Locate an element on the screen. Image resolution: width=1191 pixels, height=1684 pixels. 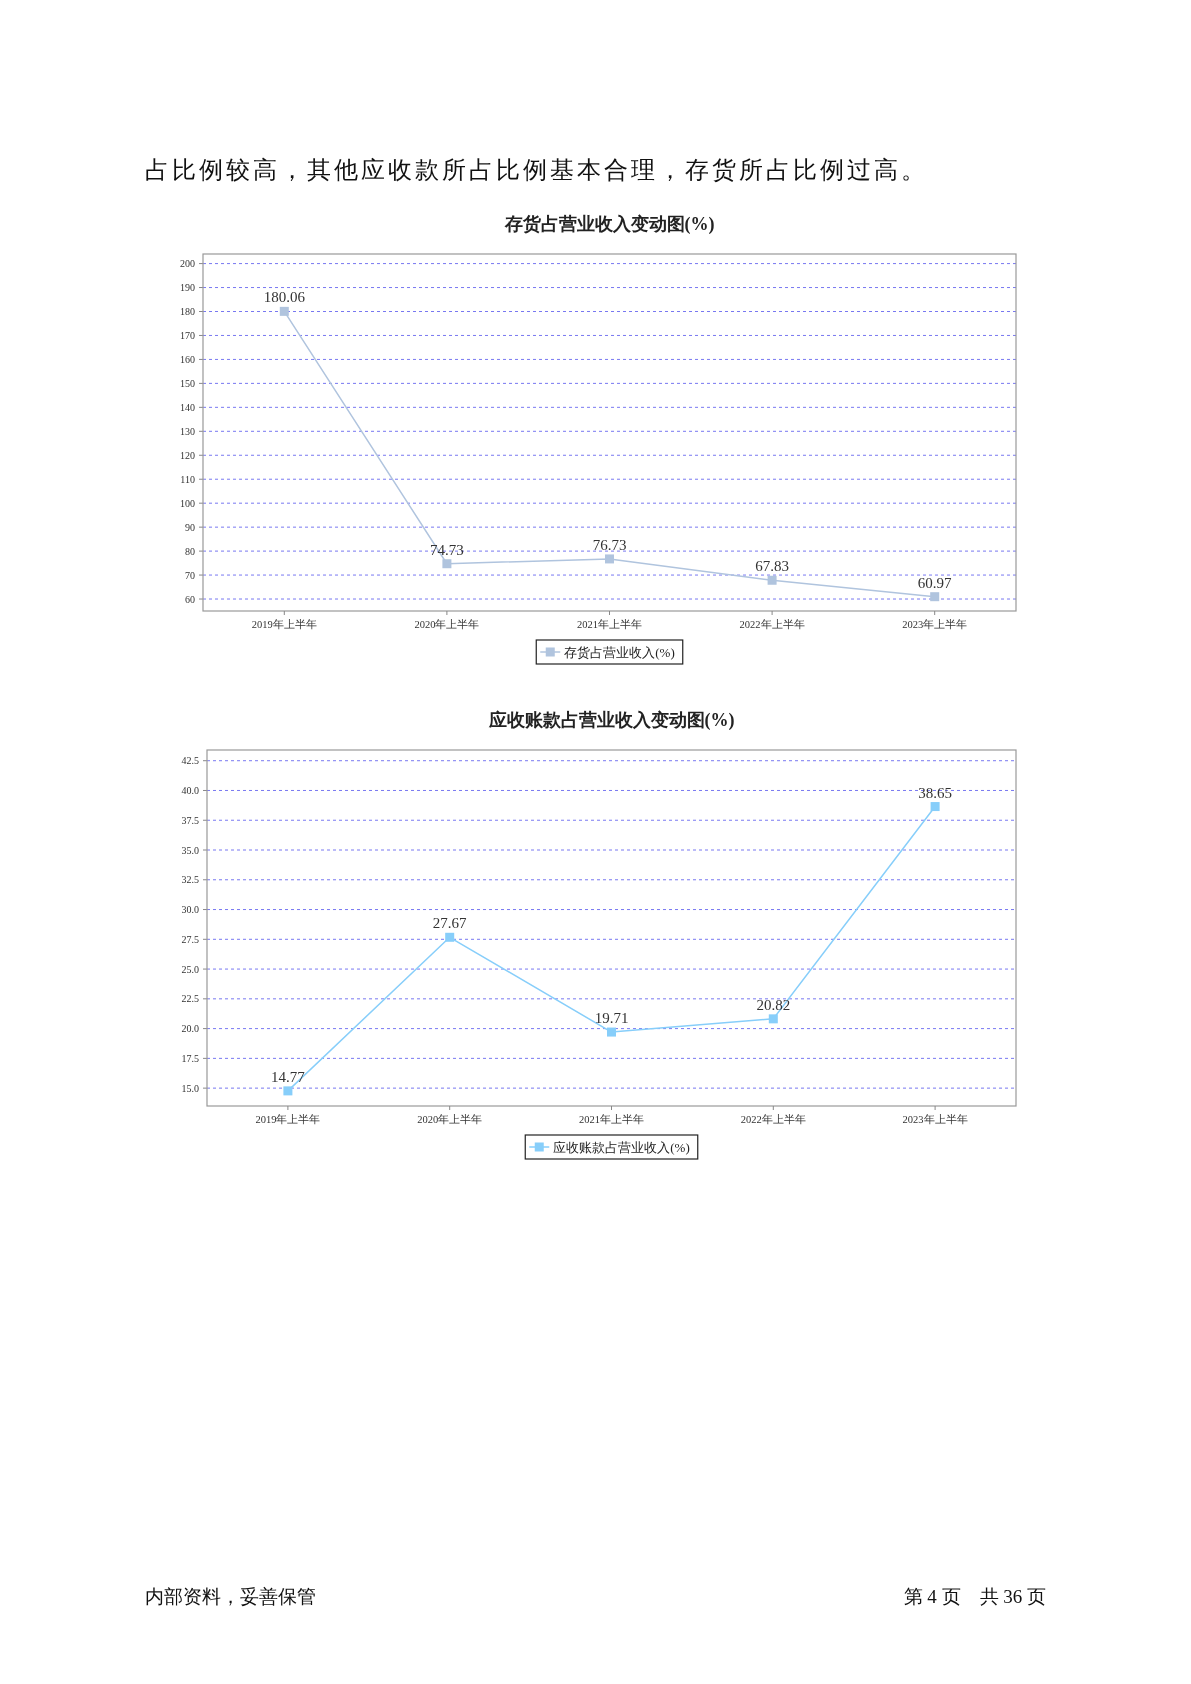
data-label: 27.67 is located at coordinates (450, 923).